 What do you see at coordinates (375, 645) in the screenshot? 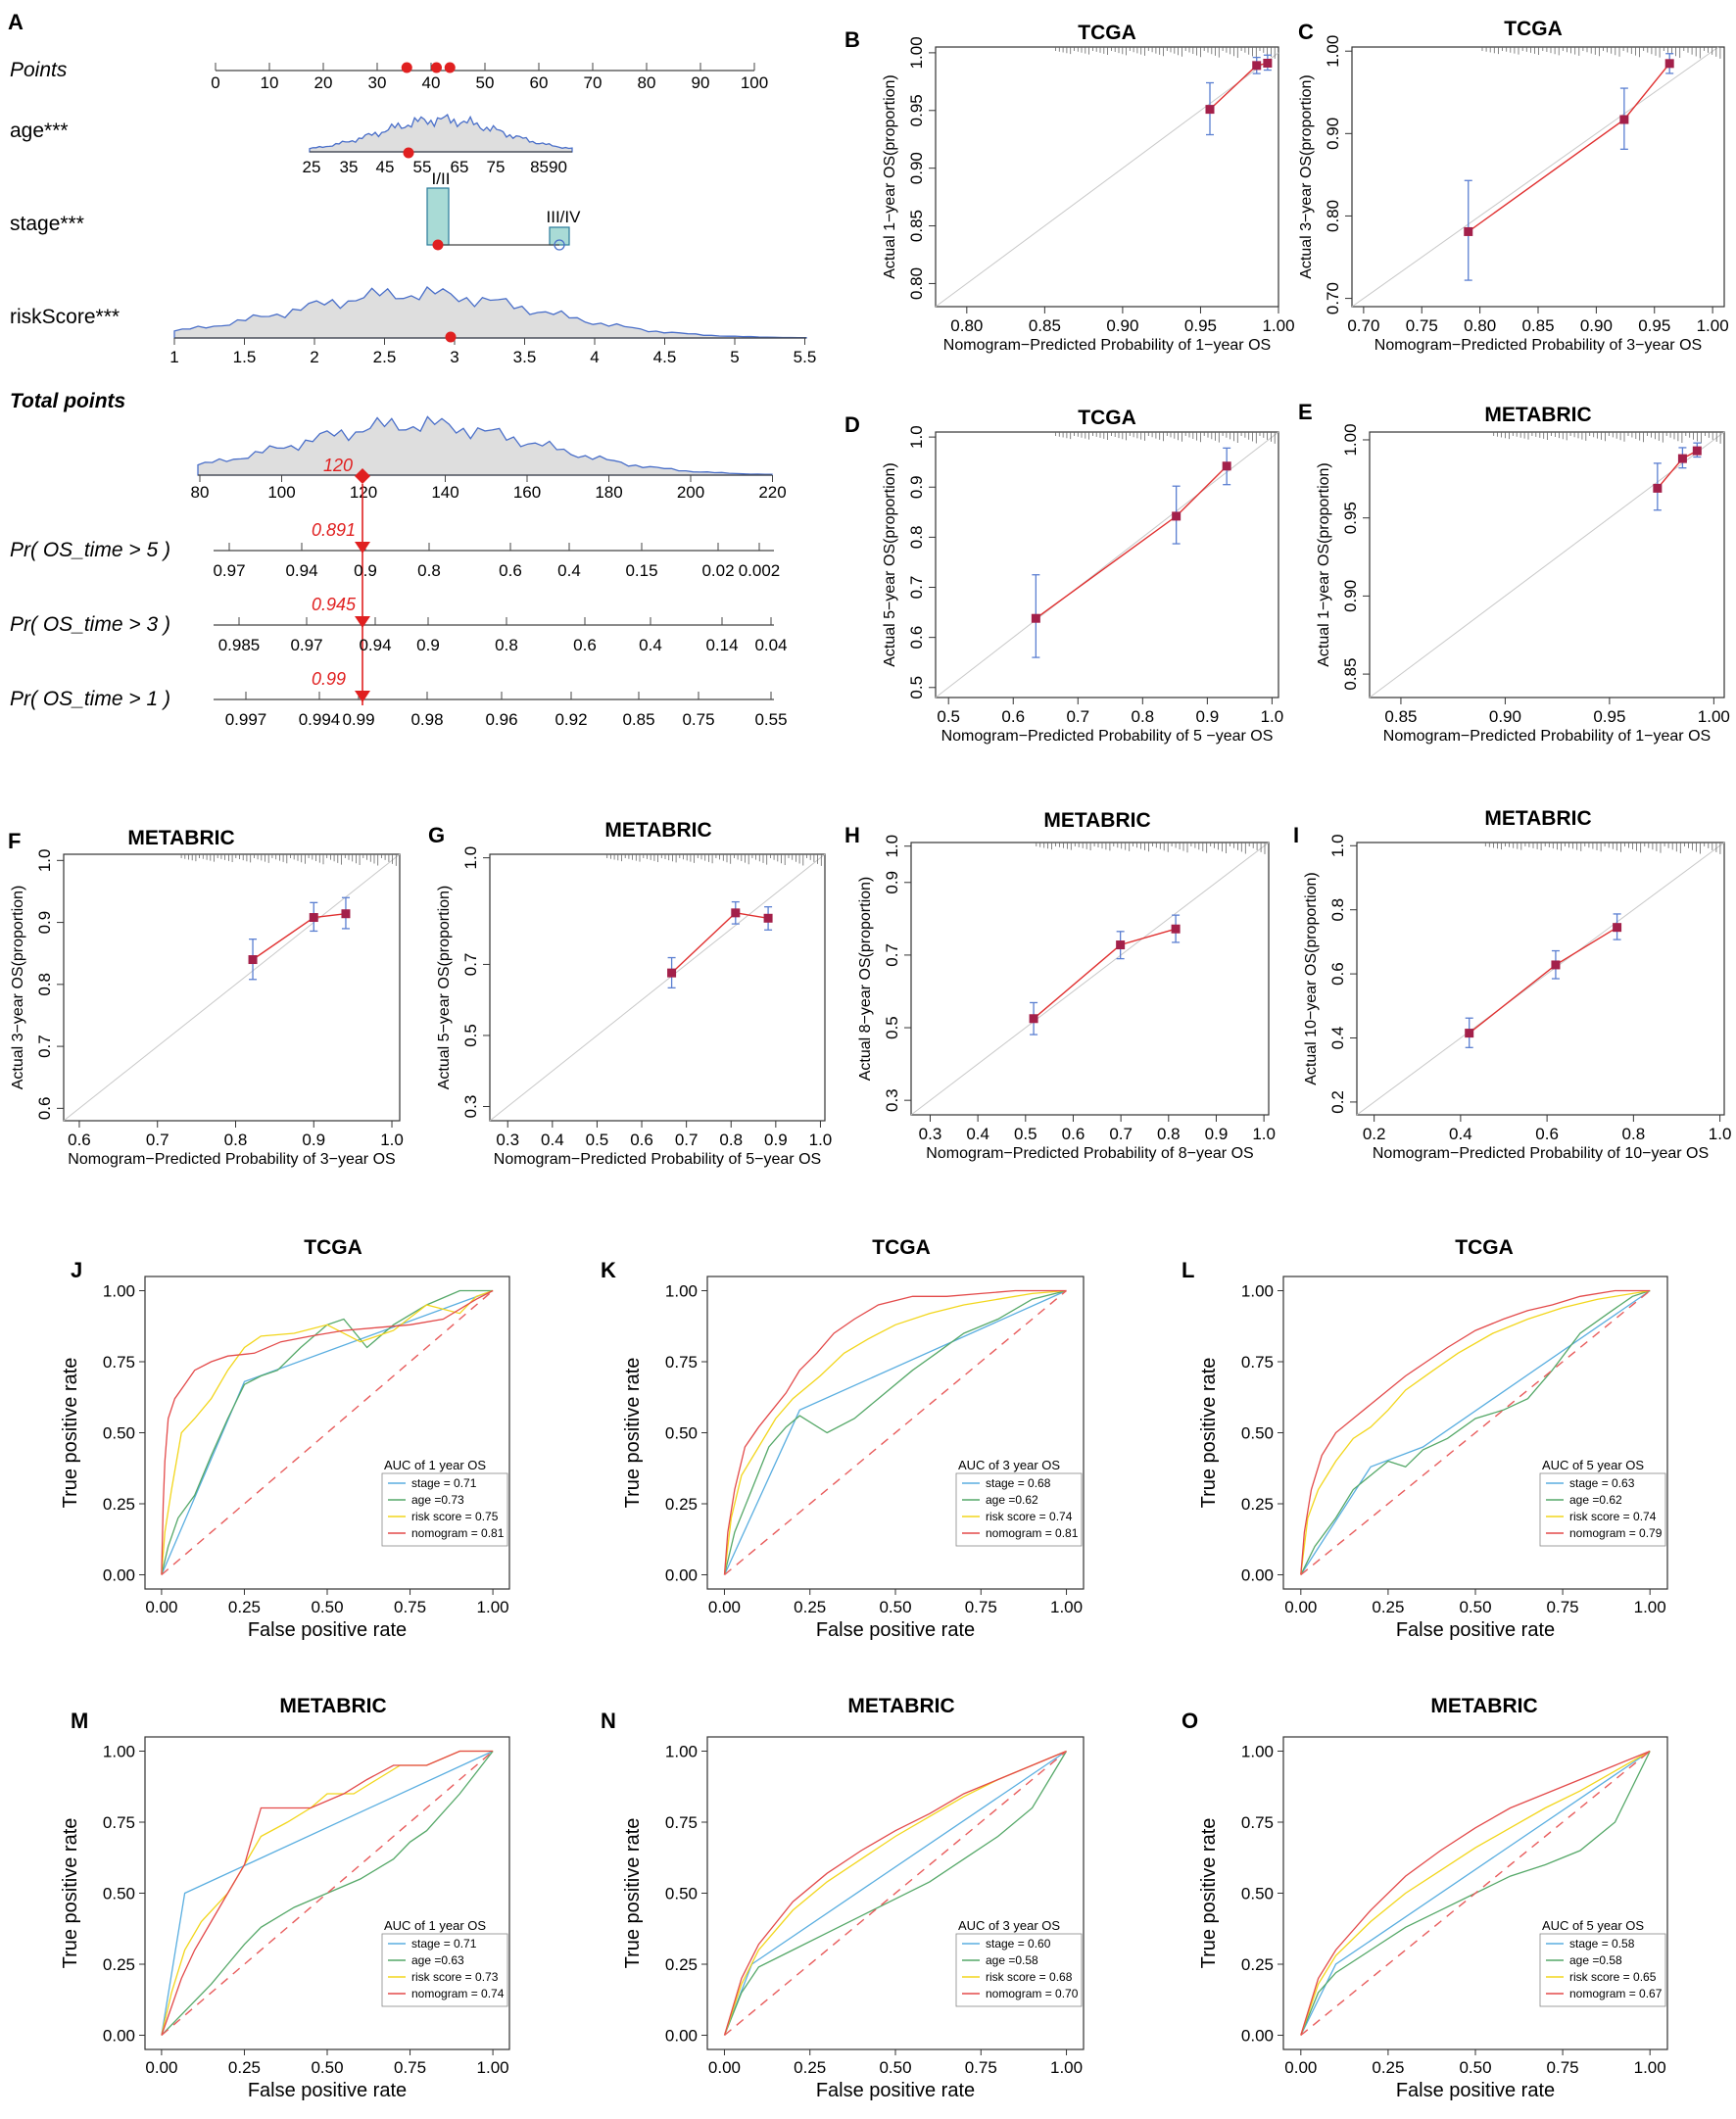
I see `probability-tick-label: 0.94` at bounding box center [375, 645].